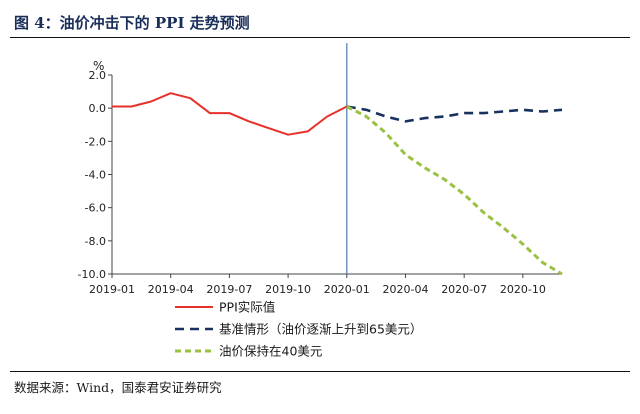 The image size is (640, 414). What do you see at coordinates (98, 75) in the screenshot?
I see `y-tick-label: 2.0` at bounding box center [98, 75].